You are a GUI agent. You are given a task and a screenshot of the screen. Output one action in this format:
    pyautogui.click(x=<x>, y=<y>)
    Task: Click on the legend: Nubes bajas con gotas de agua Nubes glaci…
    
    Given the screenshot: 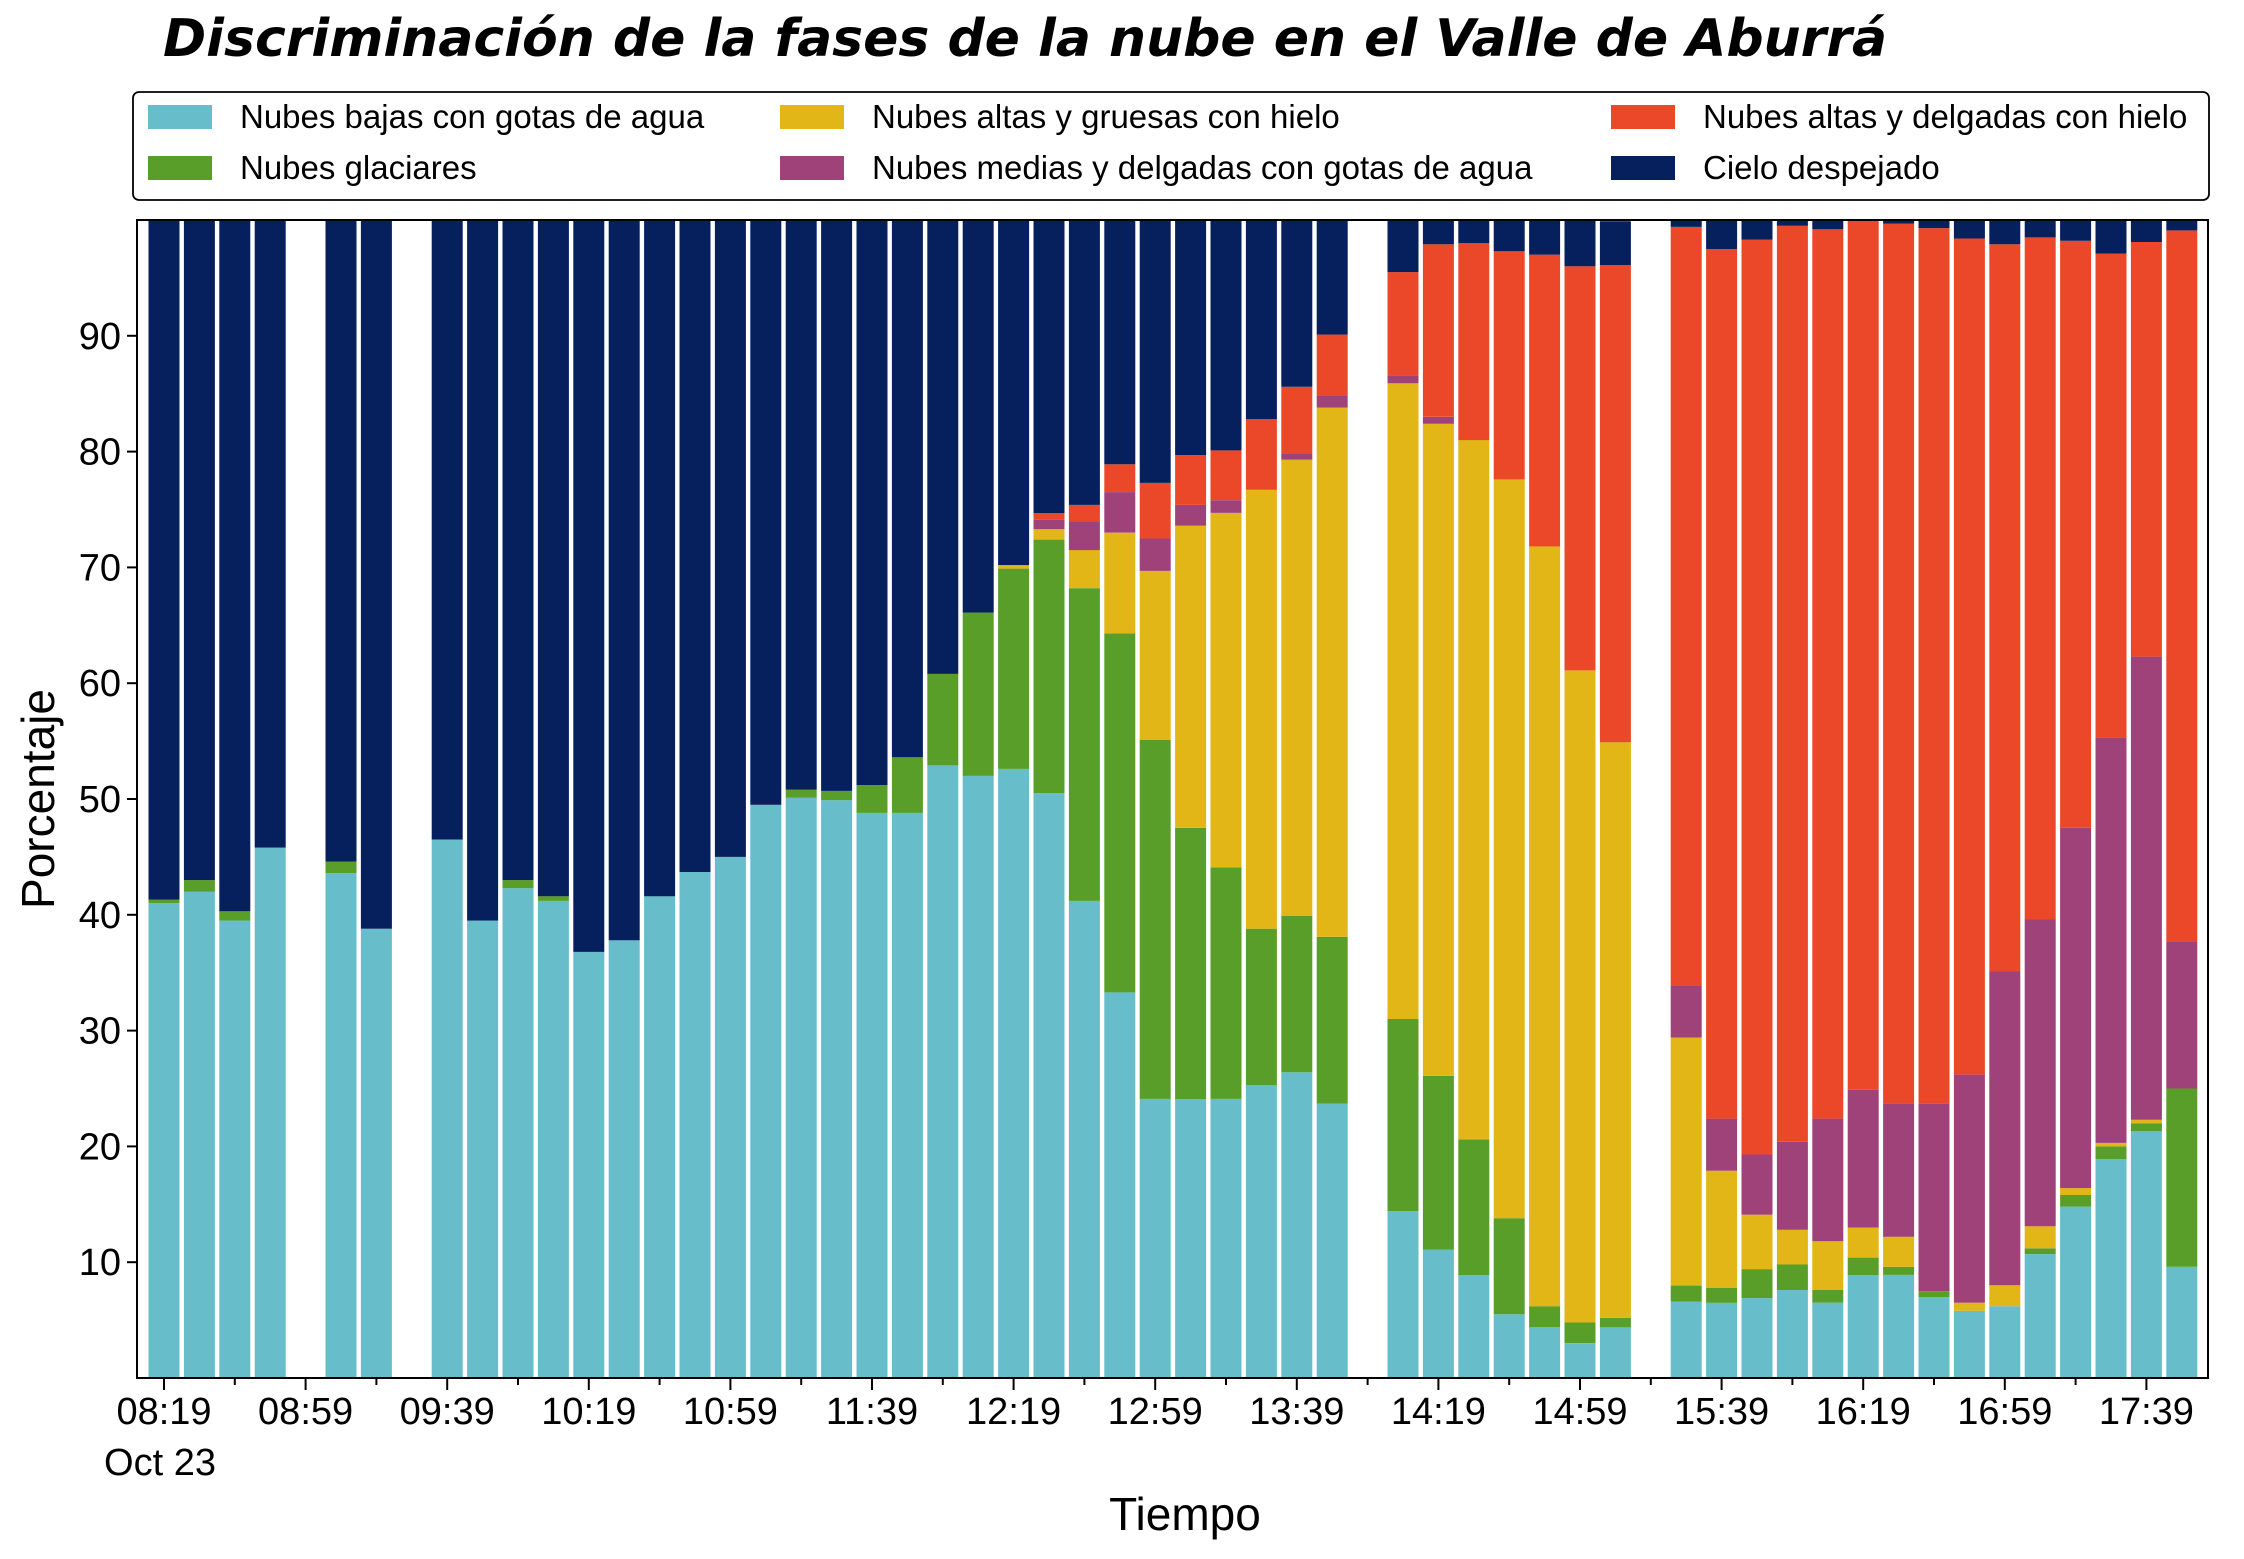 What is the action you would take?
    pyautogui.click(x=1171, y=146)
    